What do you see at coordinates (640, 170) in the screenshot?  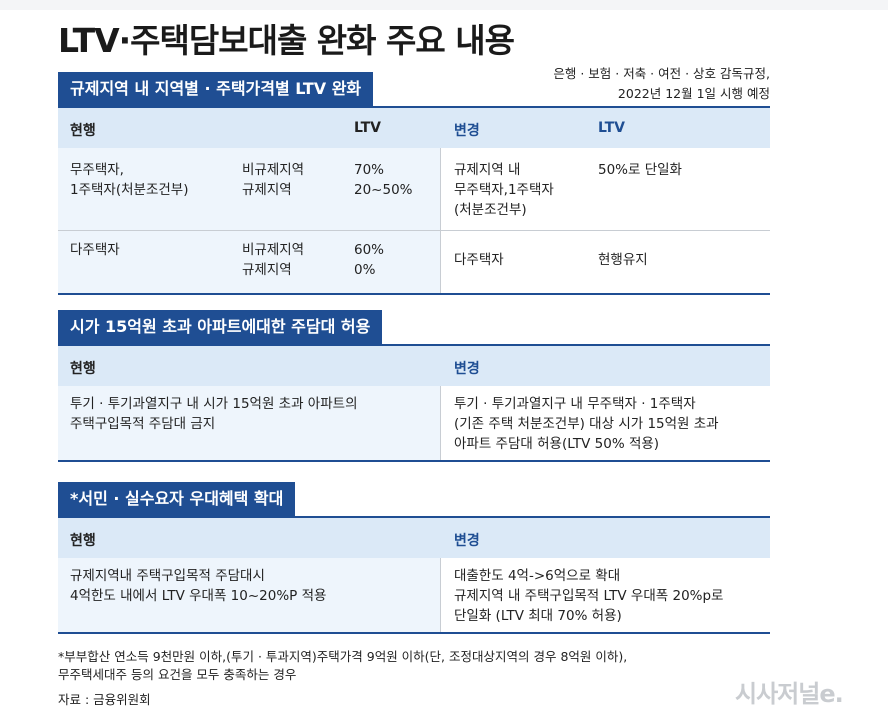 I see `change-ltv: 50%로 단일화` at bounding box center [640, 170].